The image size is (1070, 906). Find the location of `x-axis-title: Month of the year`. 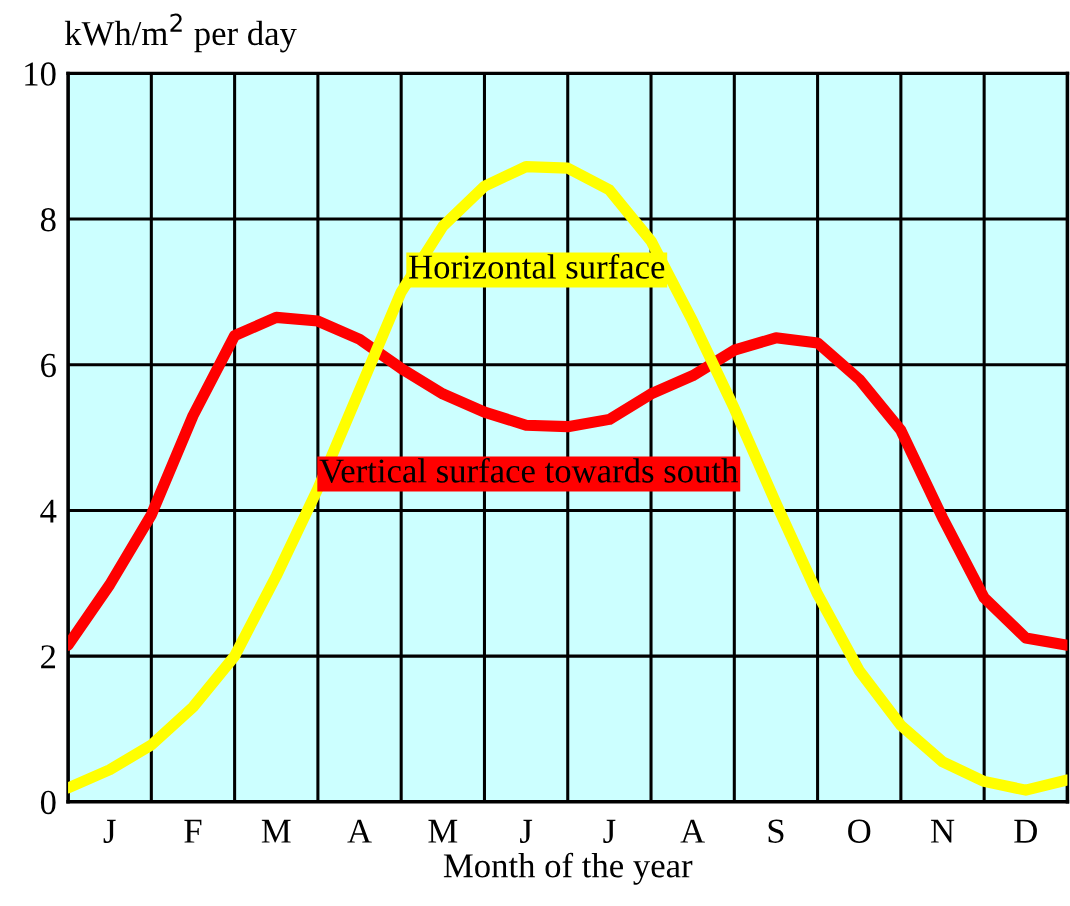

x-axis-title: Month of the year is located at coordinates (568, 868).